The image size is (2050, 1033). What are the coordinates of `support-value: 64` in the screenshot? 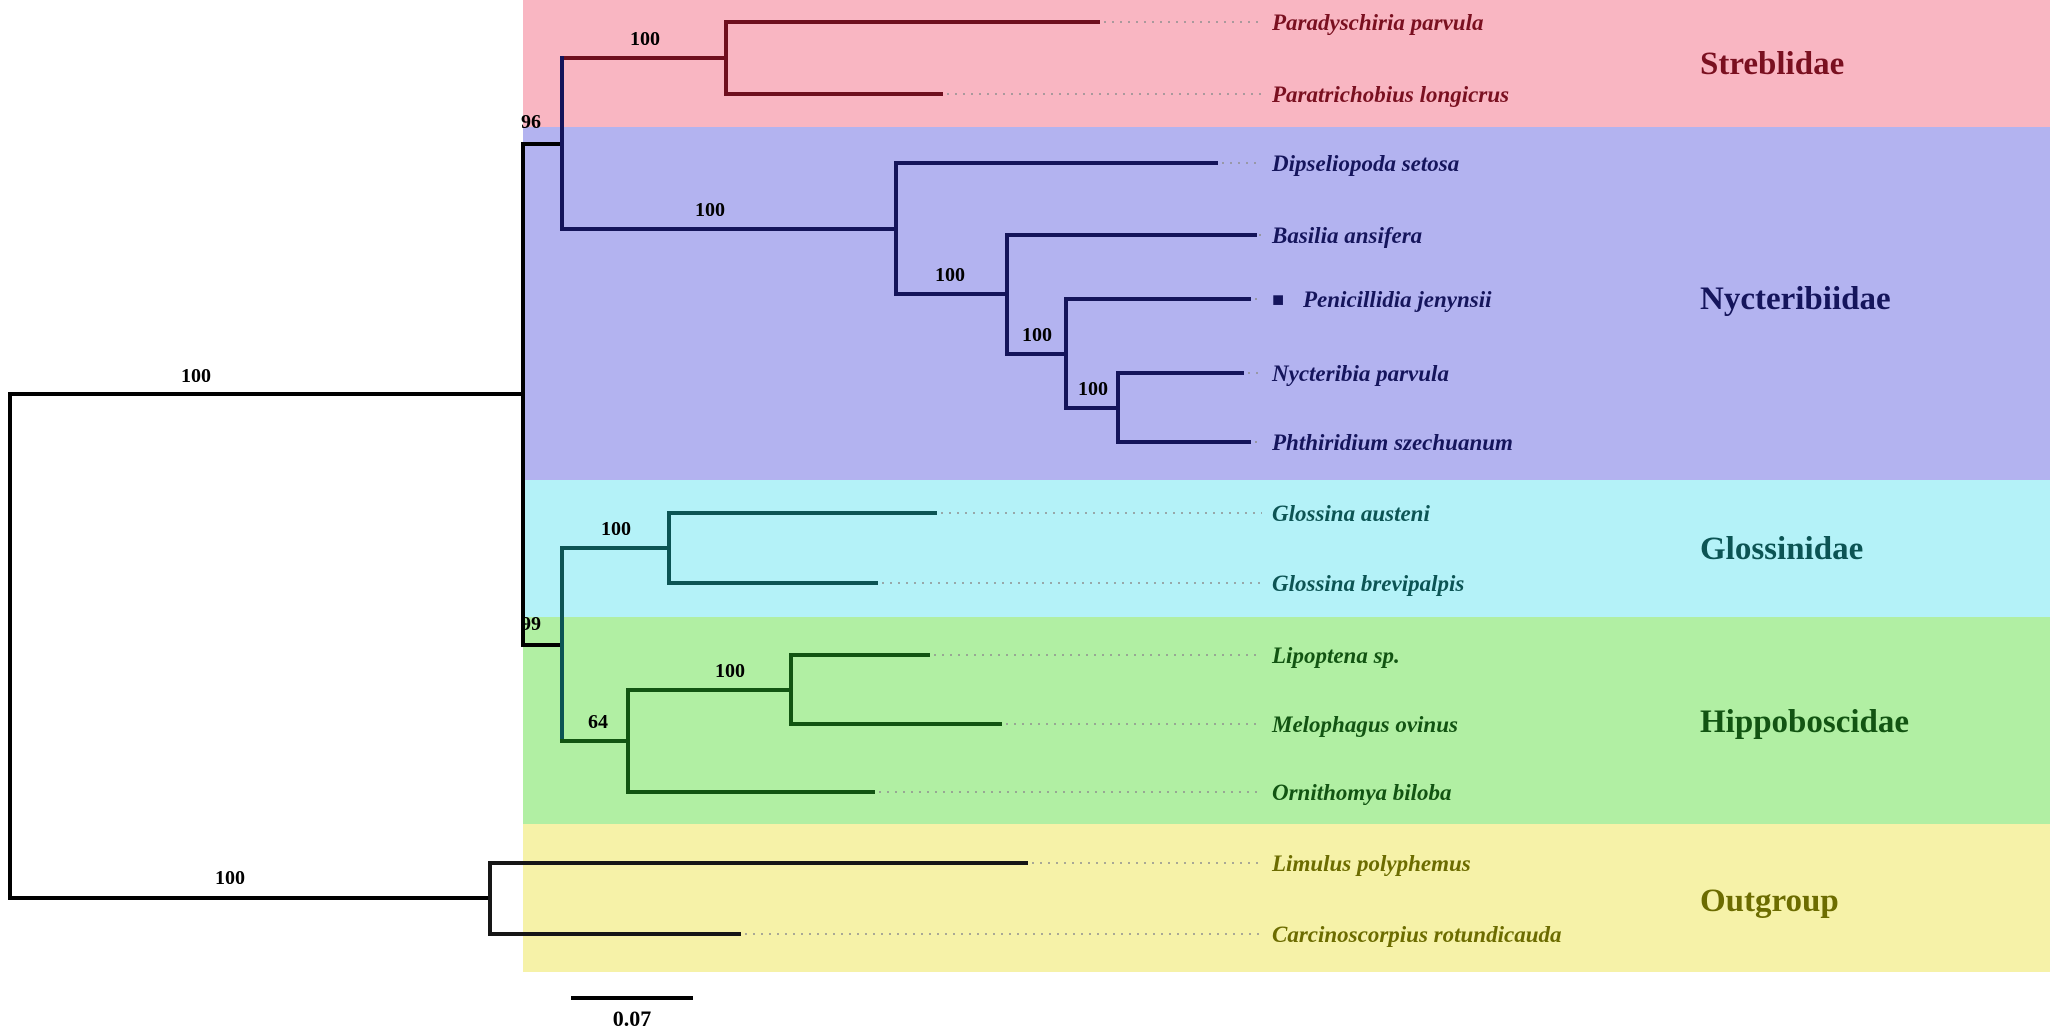 It's located at (598, 722).